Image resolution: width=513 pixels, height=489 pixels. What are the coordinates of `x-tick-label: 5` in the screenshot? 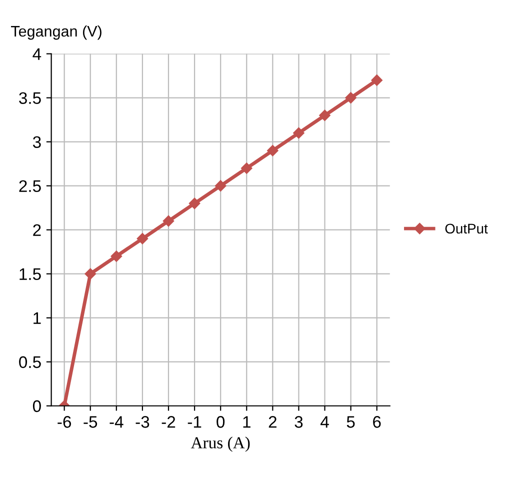 It's located at (350, 422).